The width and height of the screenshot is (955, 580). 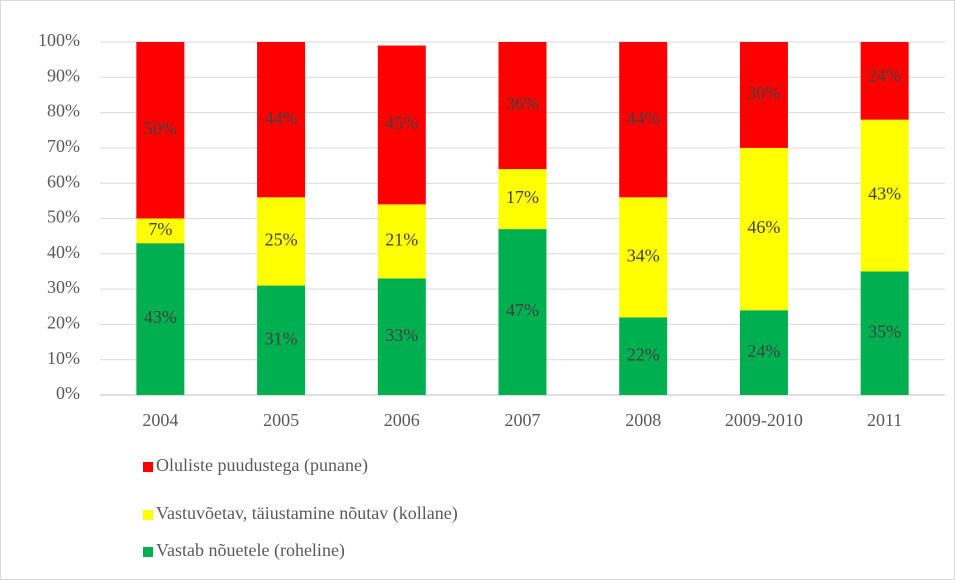 What do you see at coordinates (884, 420) in the screenshot?
I see `x-tick-label: 2011` at bounding box center [884, 420].